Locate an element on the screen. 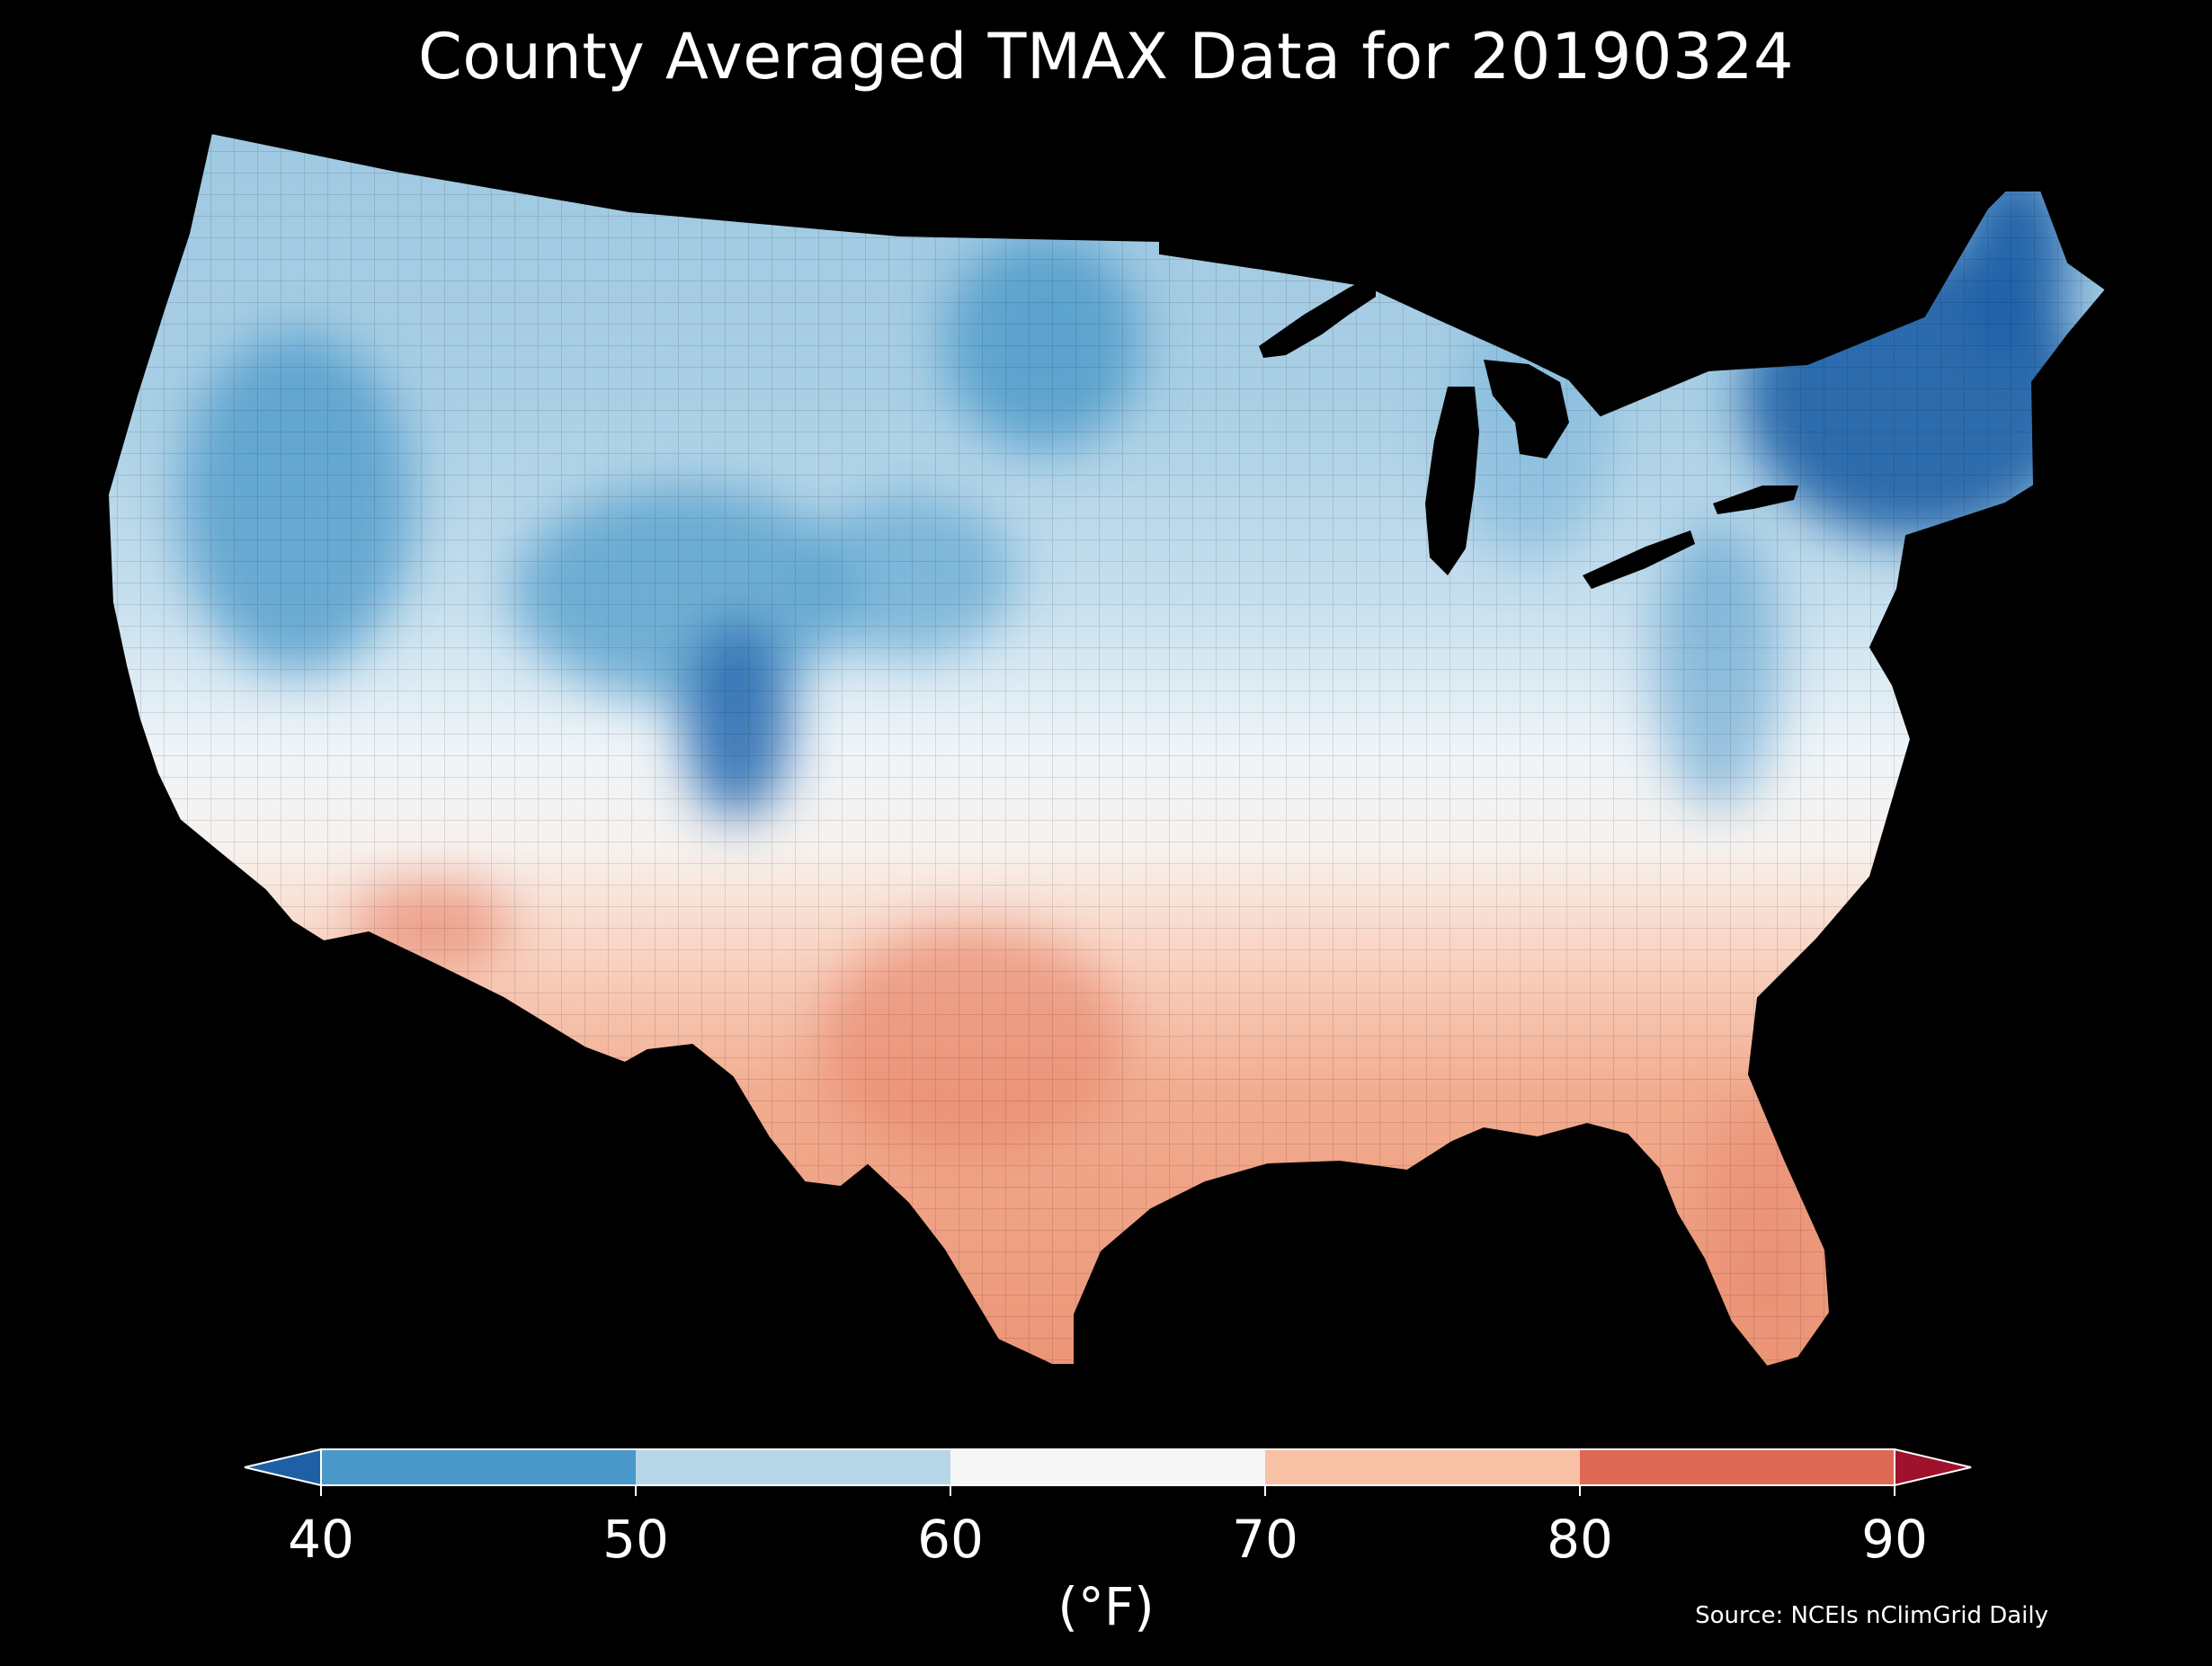  lake-superior is located at coordinates (1317, 316).